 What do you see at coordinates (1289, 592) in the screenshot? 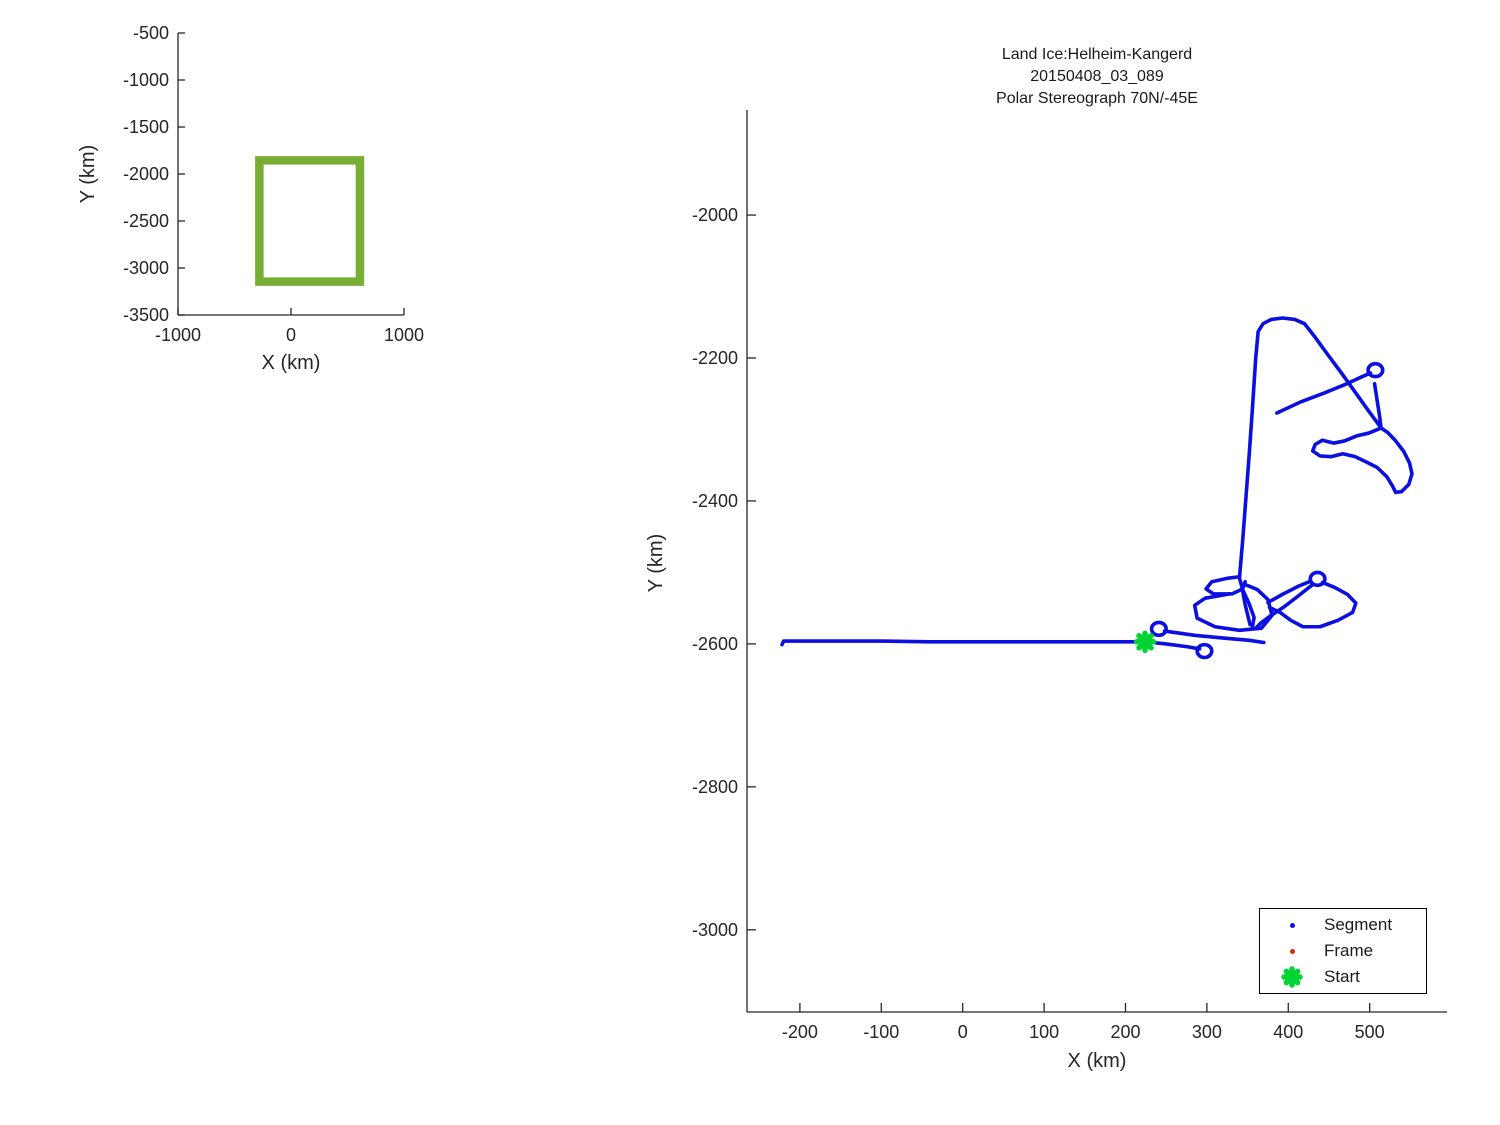
I see `track-wing-out` at bounding box center [1289, 592].